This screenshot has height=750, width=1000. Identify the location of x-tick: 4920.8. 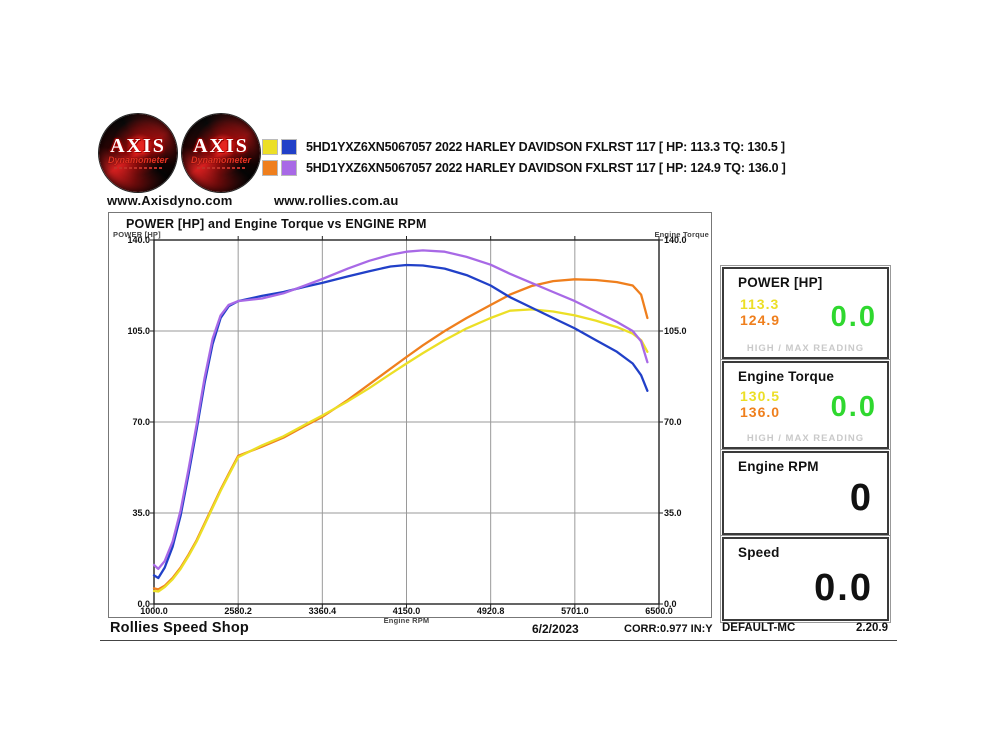
(490, 611).